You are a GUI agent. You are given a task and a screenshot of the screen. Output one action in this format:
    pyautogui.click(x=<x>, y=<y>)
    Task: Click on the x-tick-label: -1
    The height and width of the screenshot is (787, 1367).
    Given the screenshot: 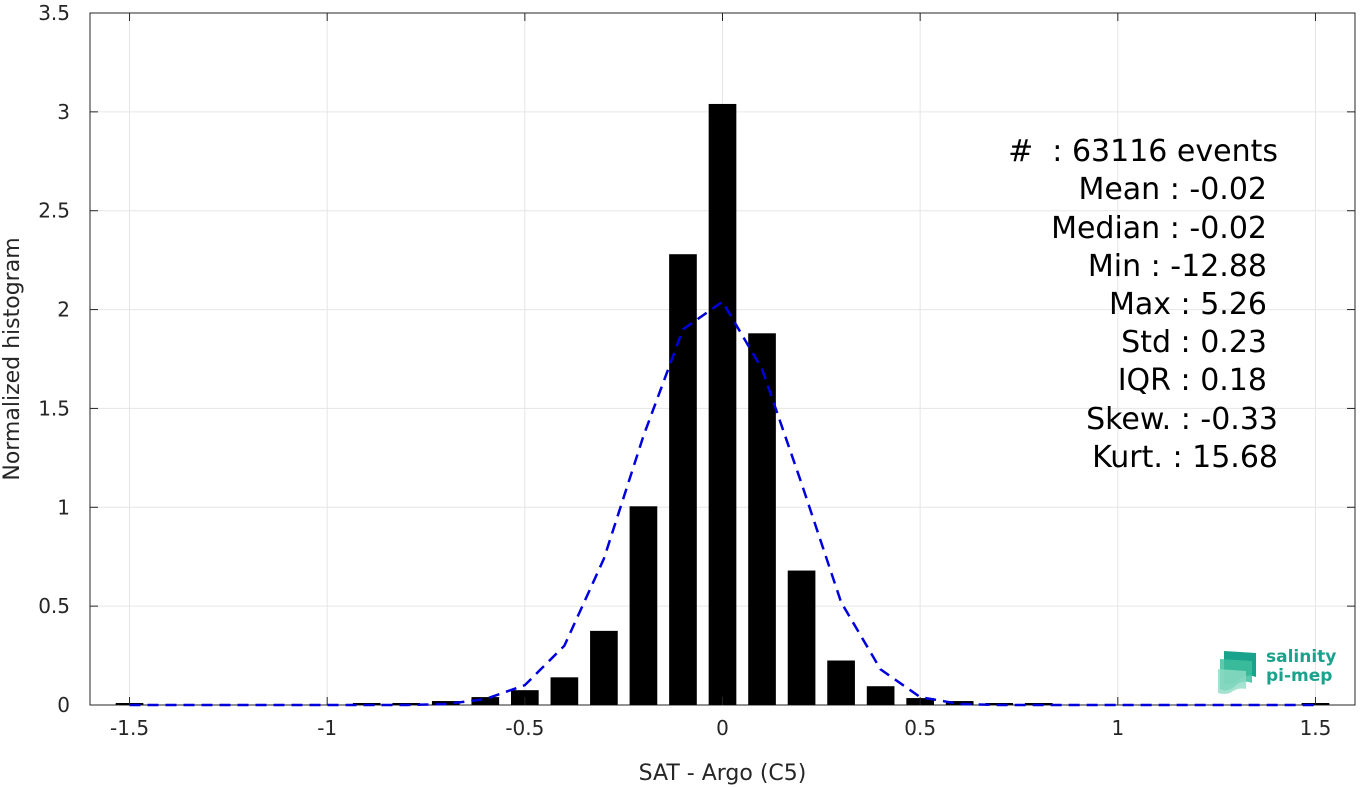 What is the action you would take?
    pyautogui.click(x=327, y=728)
    